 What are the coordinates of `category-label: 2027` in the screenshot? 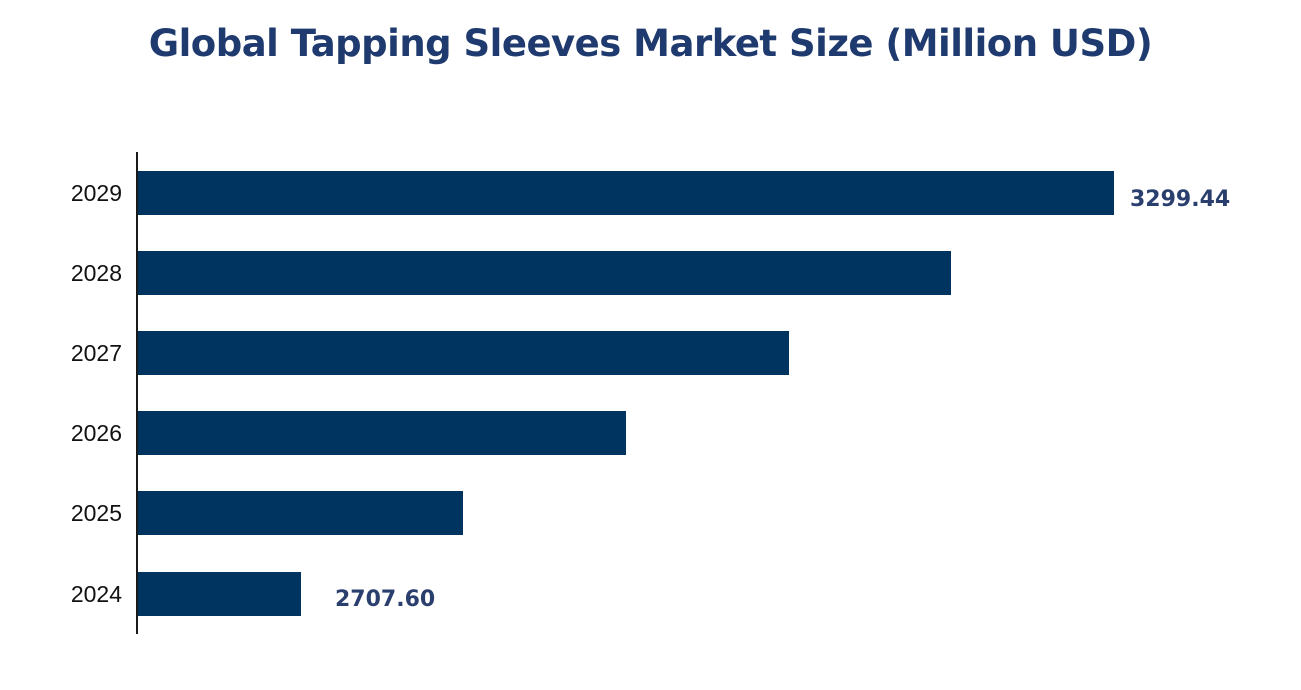 It's located at (96, 353).